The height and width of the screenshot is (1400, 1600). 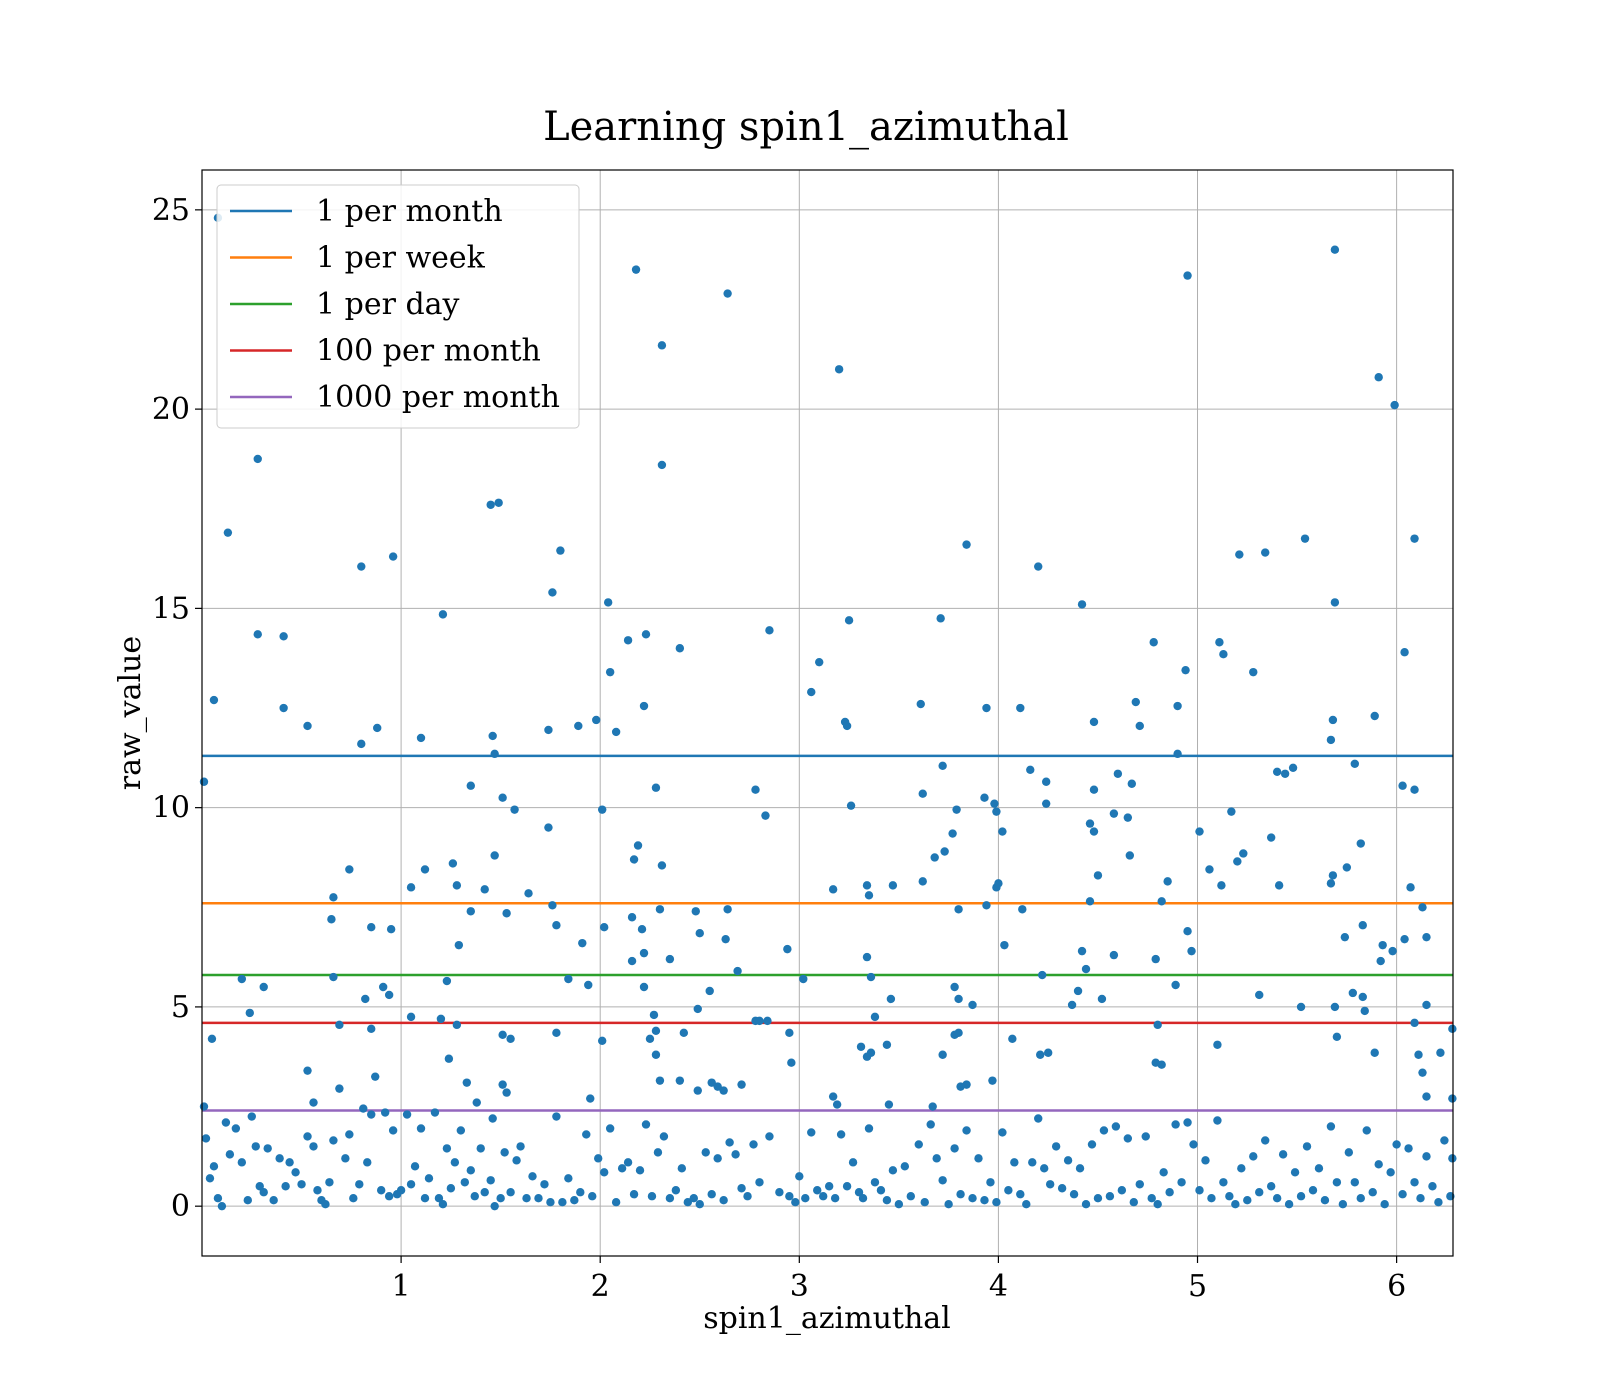 I want to click on x-tick-label: 2, so click(x=600, y=1286).